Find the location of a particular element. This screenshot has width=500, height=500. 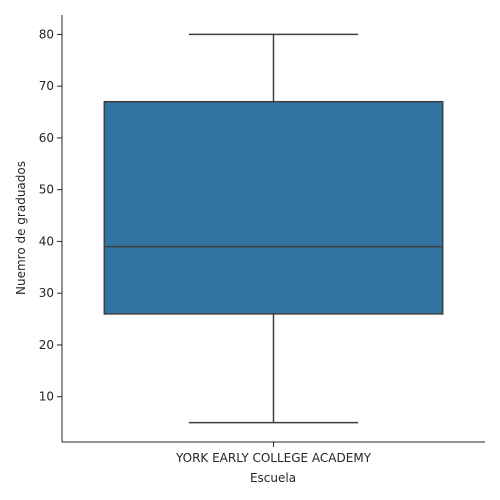

y-ticks: 10 20 30 40 50 60 70 80 is located at coordinates (50, 215).